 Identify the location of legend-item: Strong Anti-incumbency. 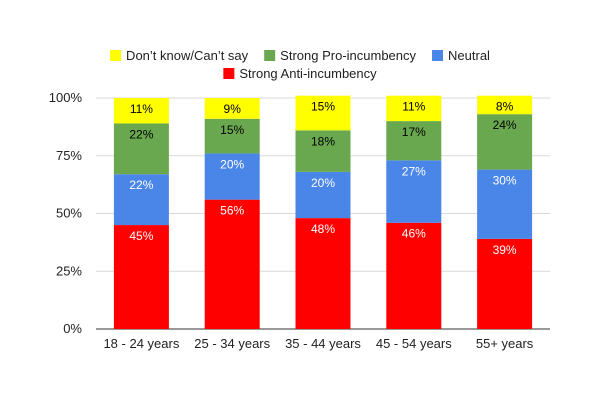
(300, 73).